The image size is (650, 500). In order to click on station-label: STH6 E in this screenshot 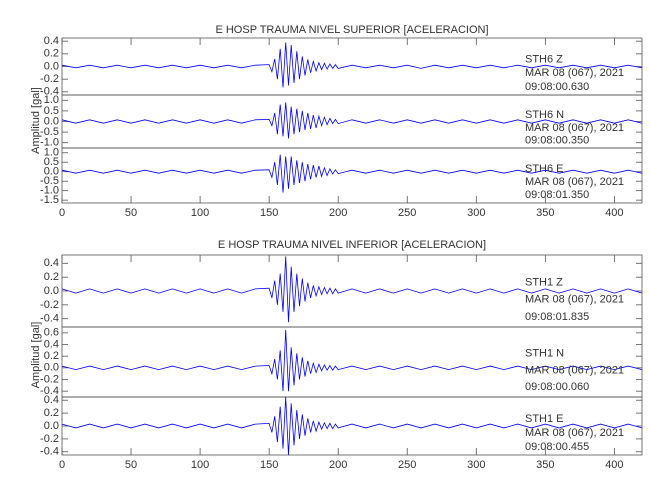, I will do `click(544, 169)`.